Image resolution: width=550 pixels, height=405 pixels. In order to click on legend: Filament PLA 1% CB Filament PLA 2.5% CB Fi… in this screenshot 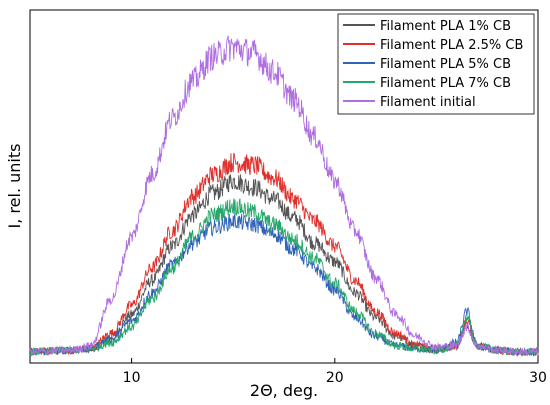, I will do `click(436, 64)`.